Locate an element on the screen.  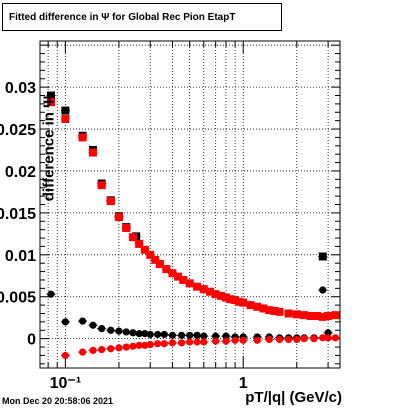
y-tick-label: 0.03 is located at coordinates (20, 88).